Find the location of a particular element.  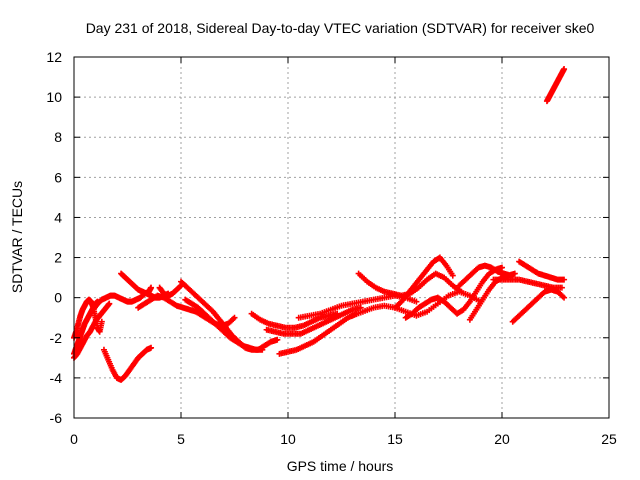

y-tick-label: -2 is located at coordinates (56, 338).